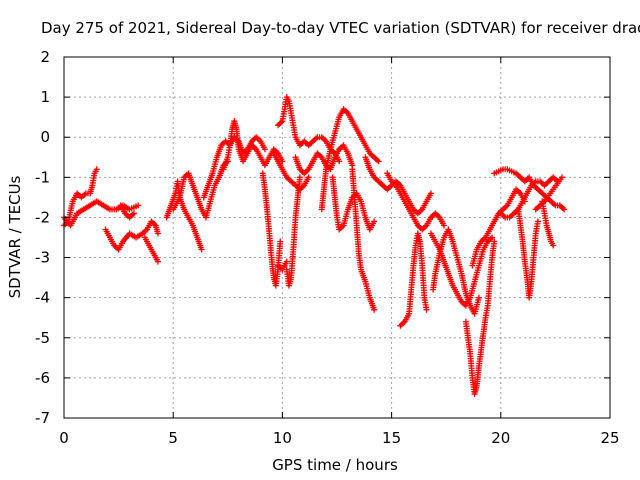 This screenshot has width=640, height=480. What do you see at coordinates (15, 236) in the screenshot?
I see `y-axis-label: SDTVAR / TECUs` at bounding box center [15, 236].